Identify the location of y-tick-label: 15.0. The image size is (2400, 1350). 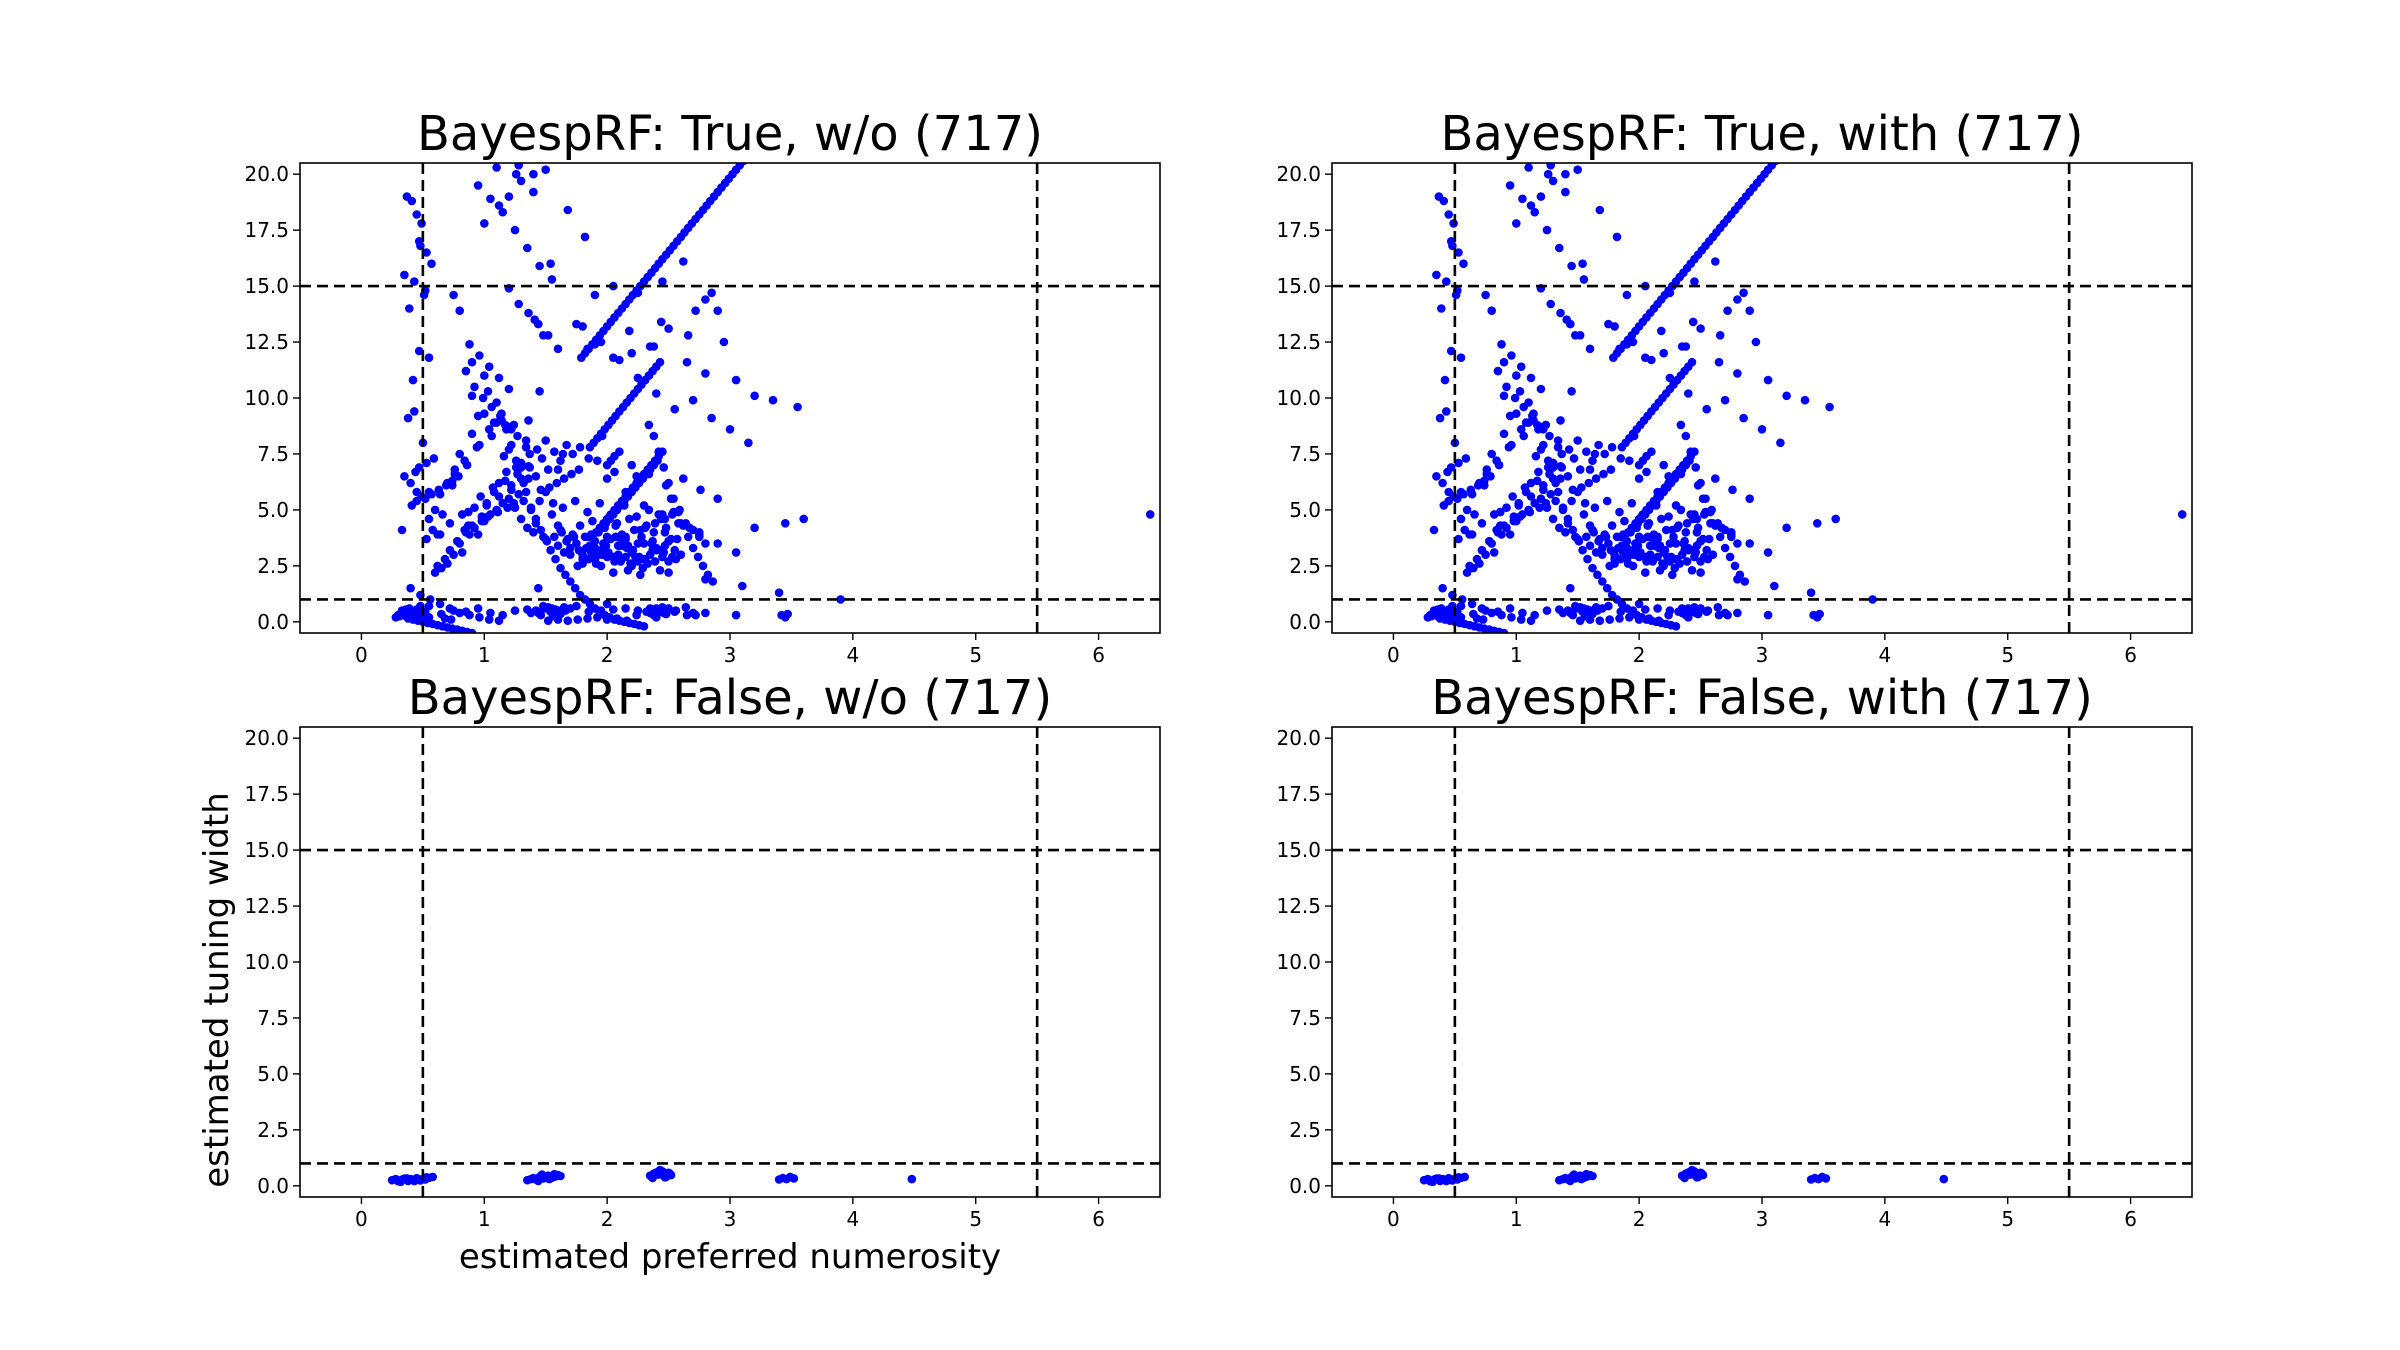
(1298, 286).